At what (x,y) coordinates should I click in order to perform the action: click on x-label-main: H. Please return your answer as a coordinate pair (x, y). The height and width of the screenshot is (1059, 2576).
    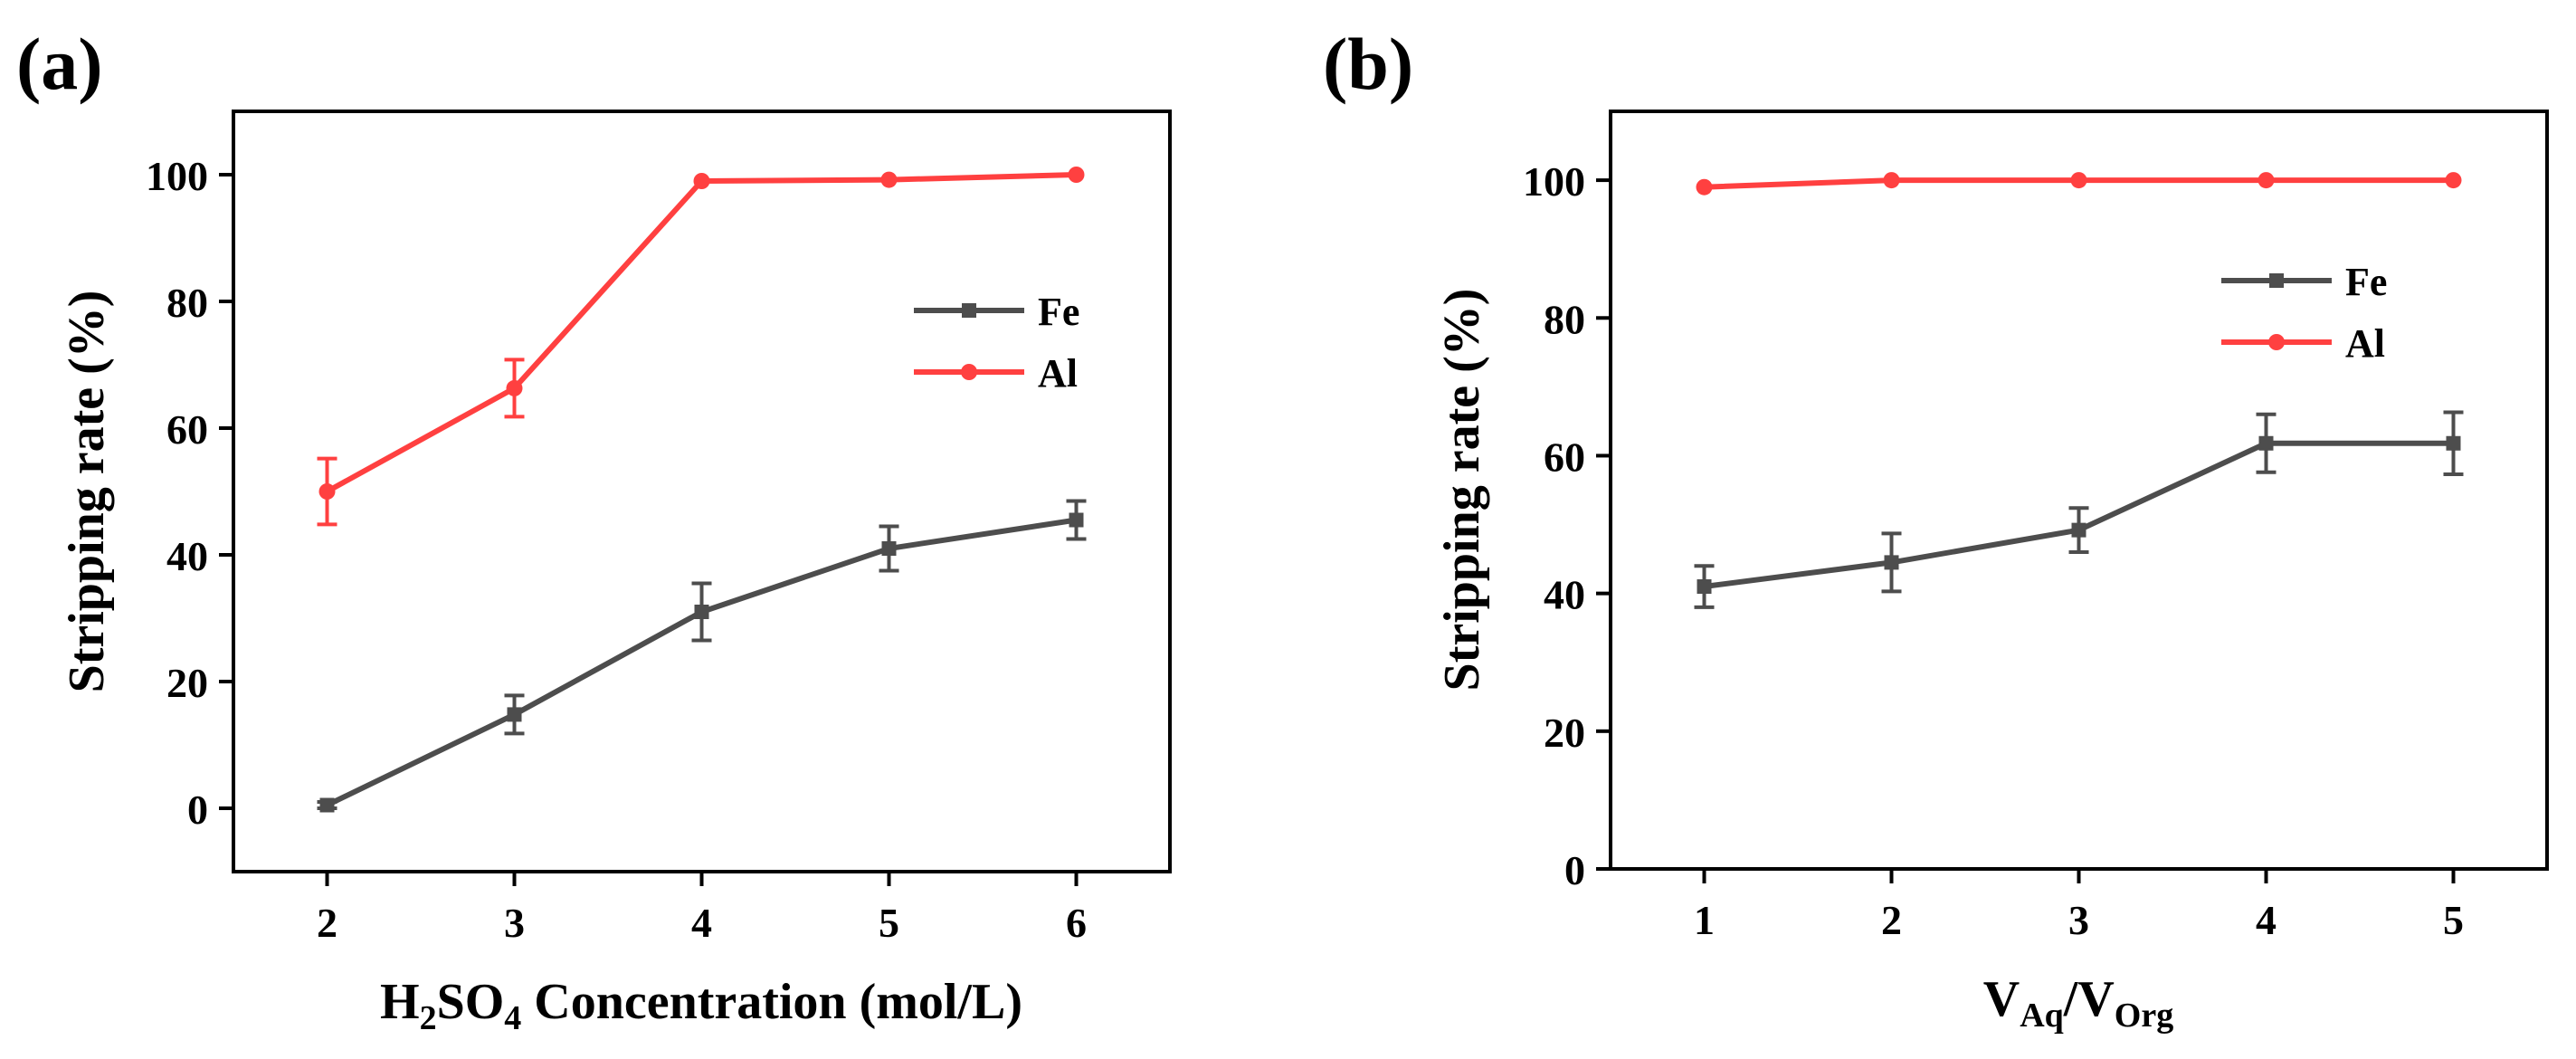
    Looking at the image, I should click on (400, 1002).